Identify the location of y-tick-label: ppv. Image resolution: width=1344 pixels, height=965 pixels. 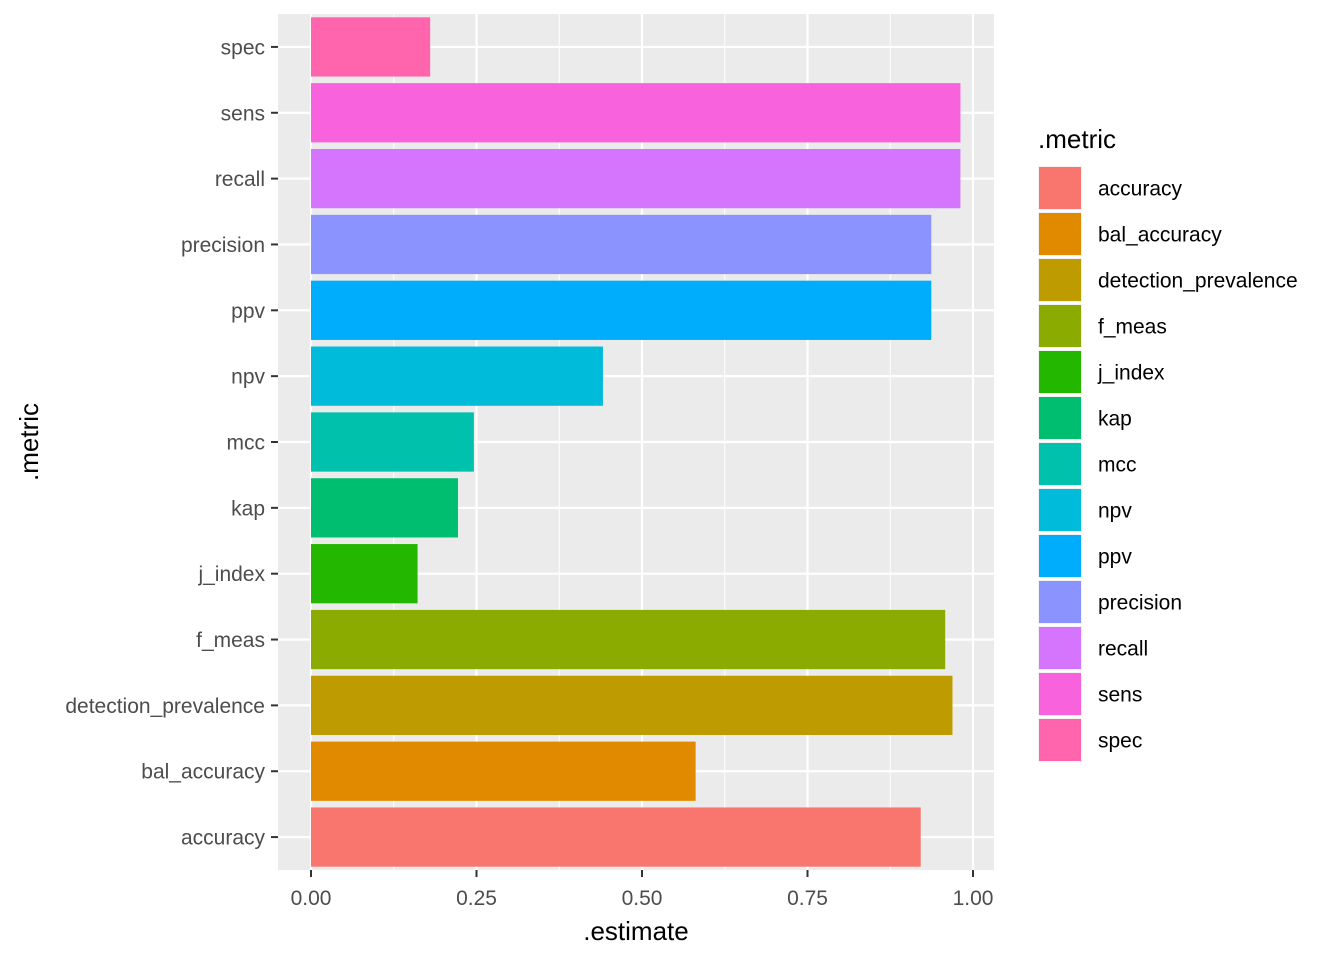
(248, 311).